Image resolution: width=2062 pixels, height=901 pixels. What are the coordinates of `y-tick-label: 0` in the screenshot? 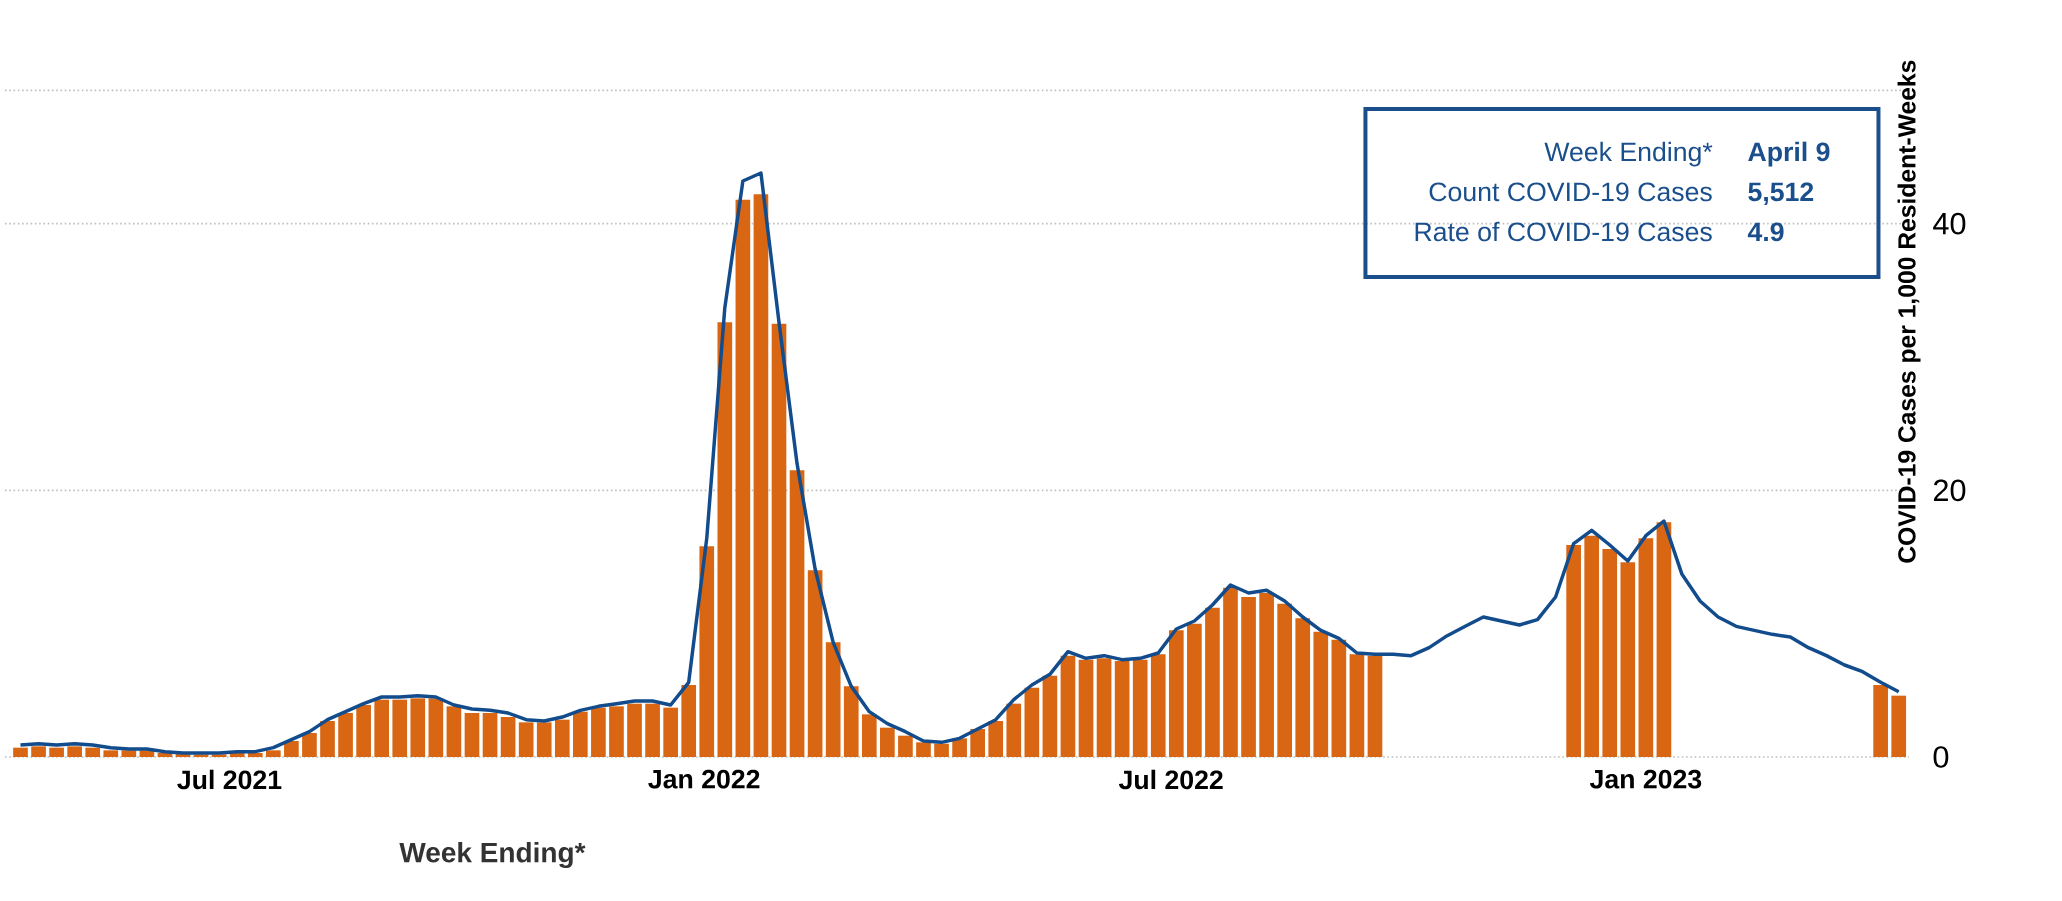 It's located at (1941, 757).